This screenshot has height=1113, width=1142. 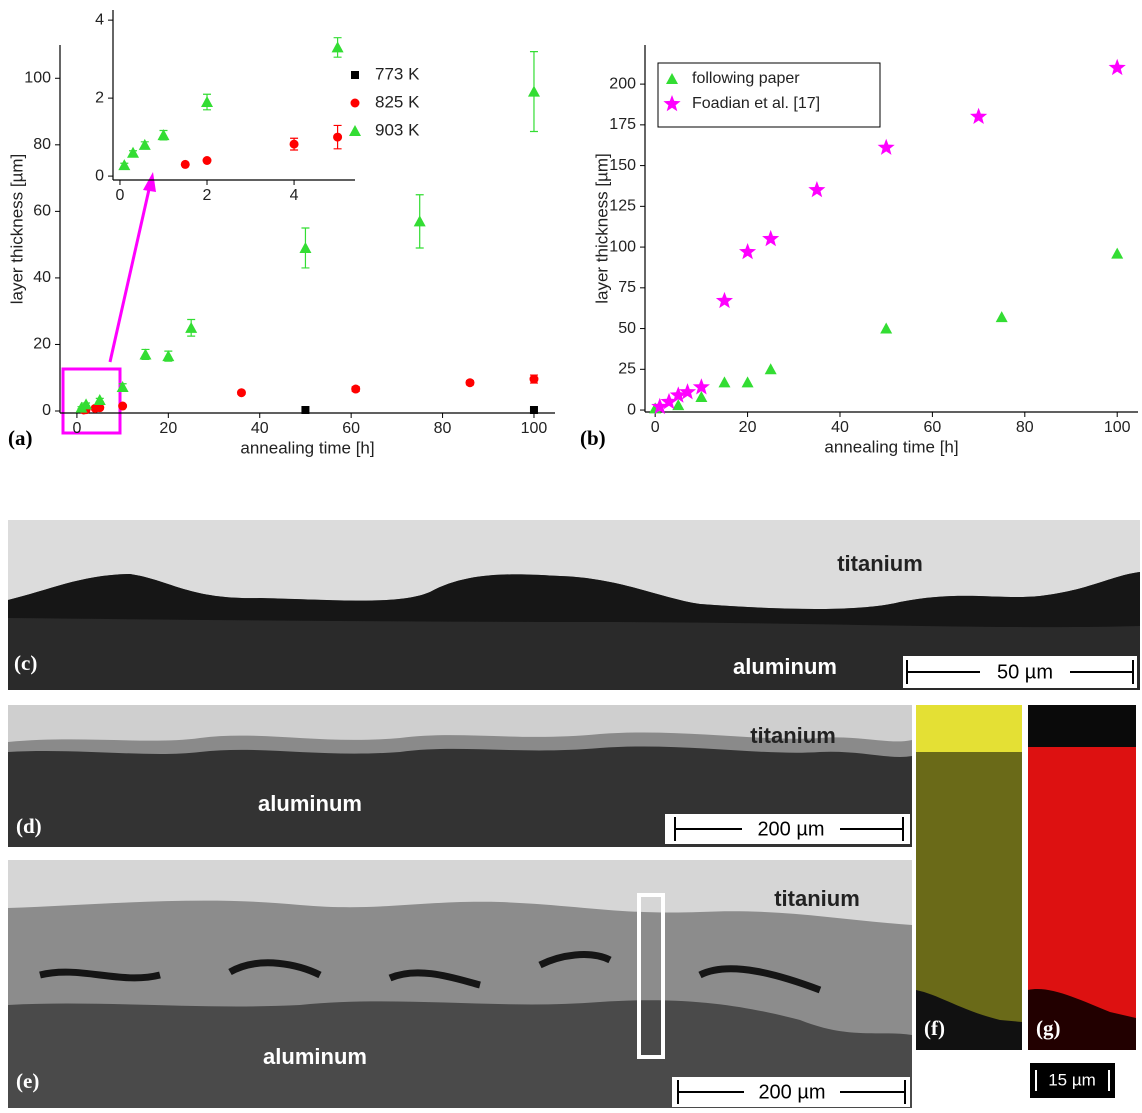 What do you see at coordinates (593, 438) in the screenshot?
I see `panel-label: (b)` at bounding box center [593, 438].